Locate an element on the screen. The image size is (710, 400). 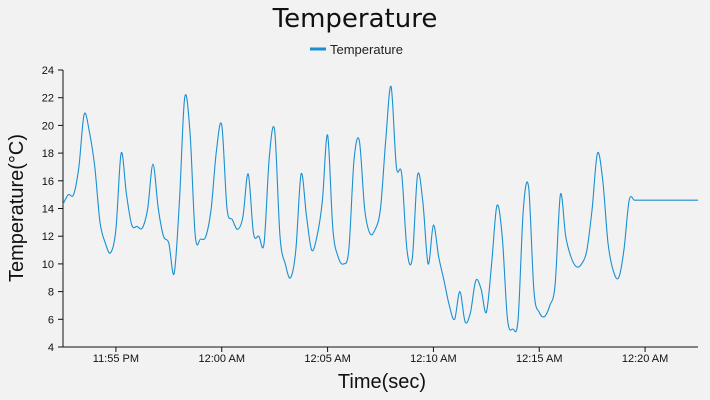
y-axis-label: Temperature(°C) is located at coordinates (17, 208).